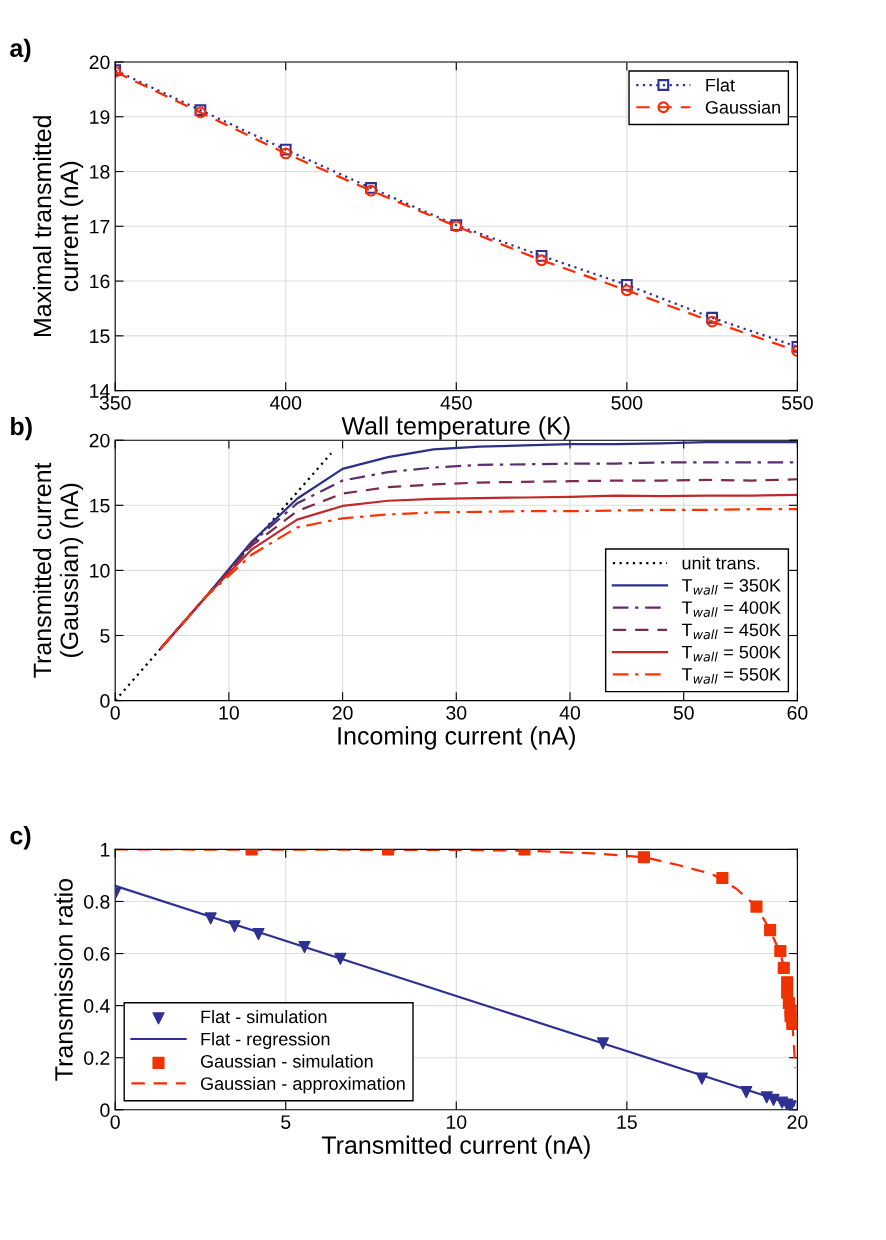 This screenshot has width=886, height=1240. What do you see at coordinates (100, 226) in the screenshot?
I see `y-tick-label: 17` at bounding box center [100, 226].